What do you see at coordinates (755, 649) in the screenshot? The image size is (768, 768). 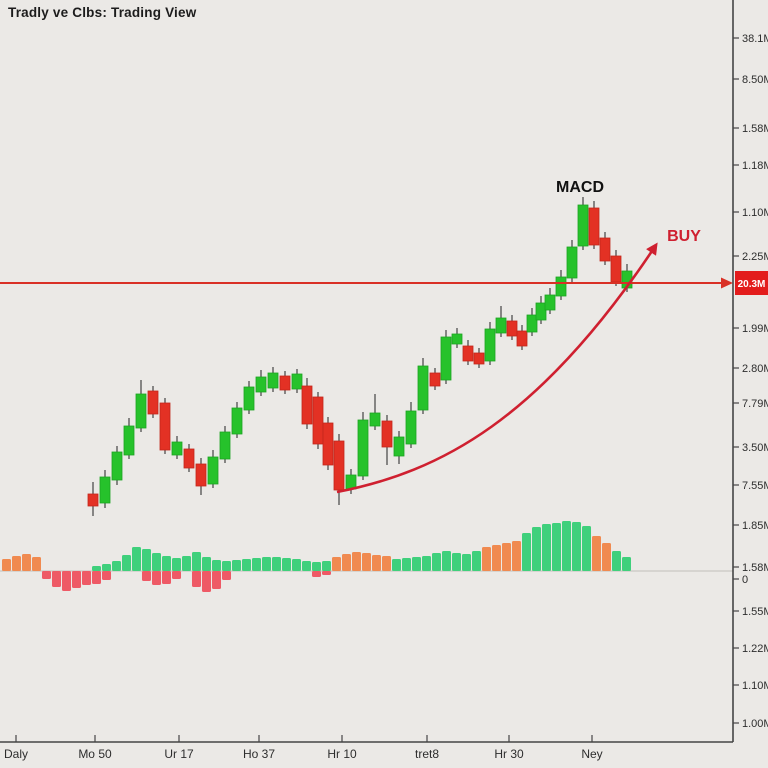 I see `y-axis-label: 1.22M` at bounding box center [755, 649].